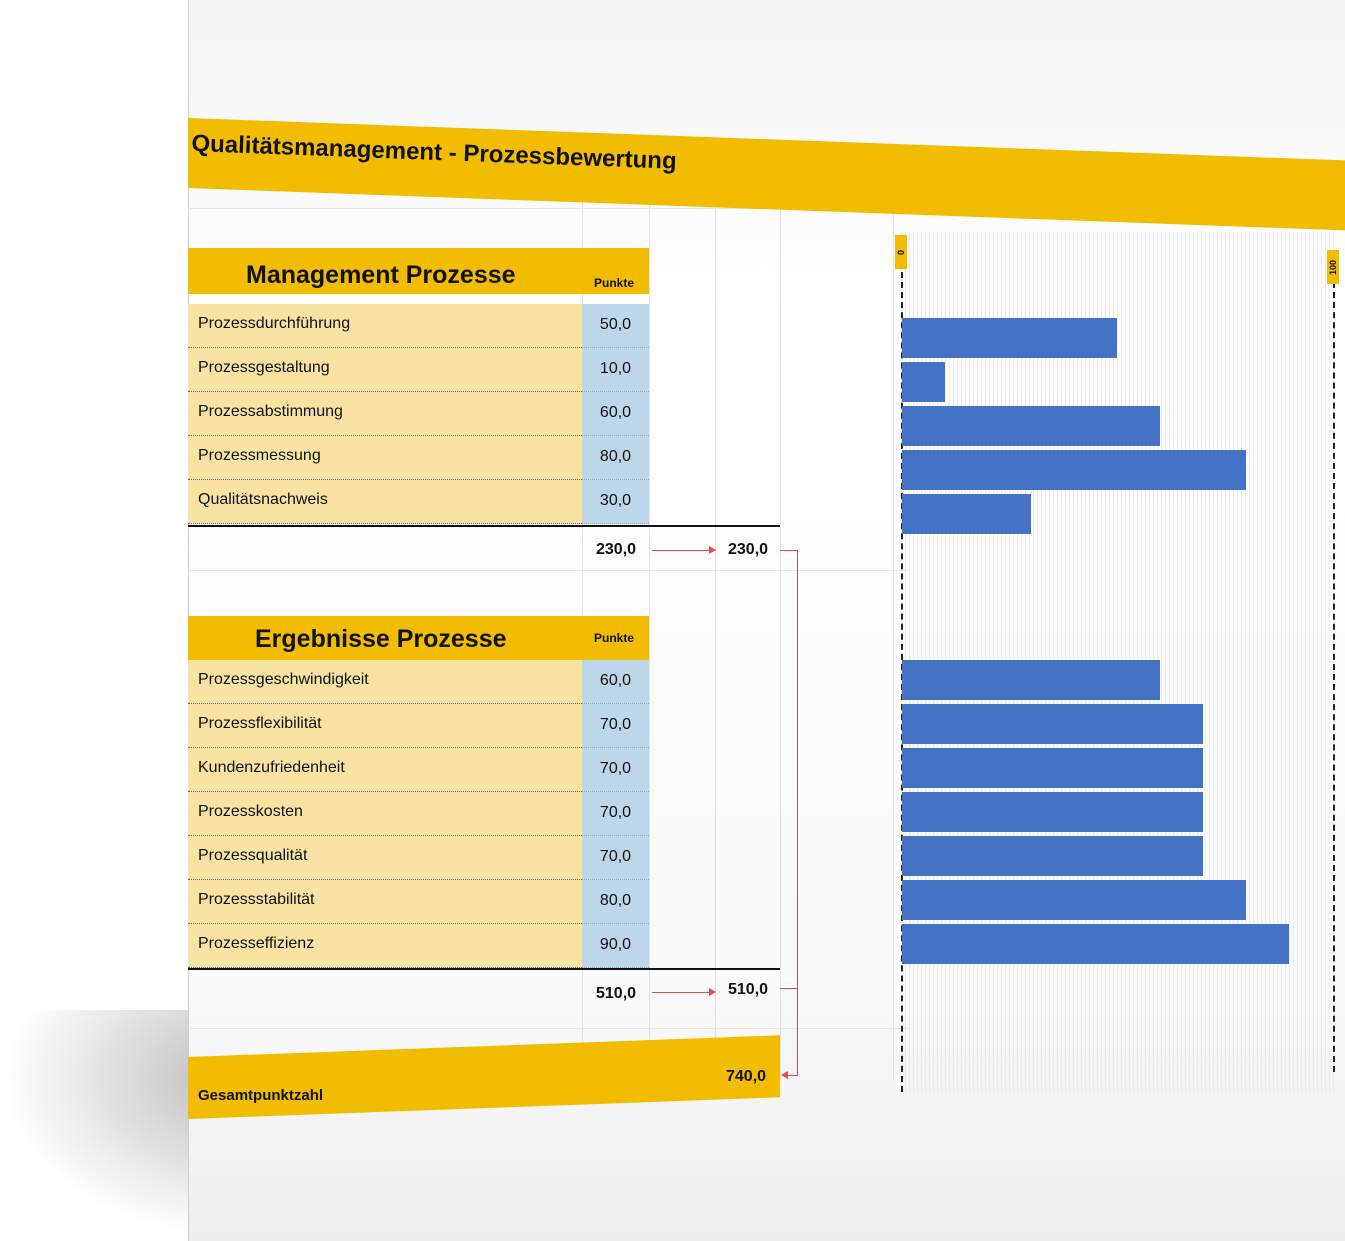 This screenshot has height=1241, width=1345. Describe the element at coordinates (1009, 338) in the screenshot. I see `bar-prozessdurchführung` at that location.